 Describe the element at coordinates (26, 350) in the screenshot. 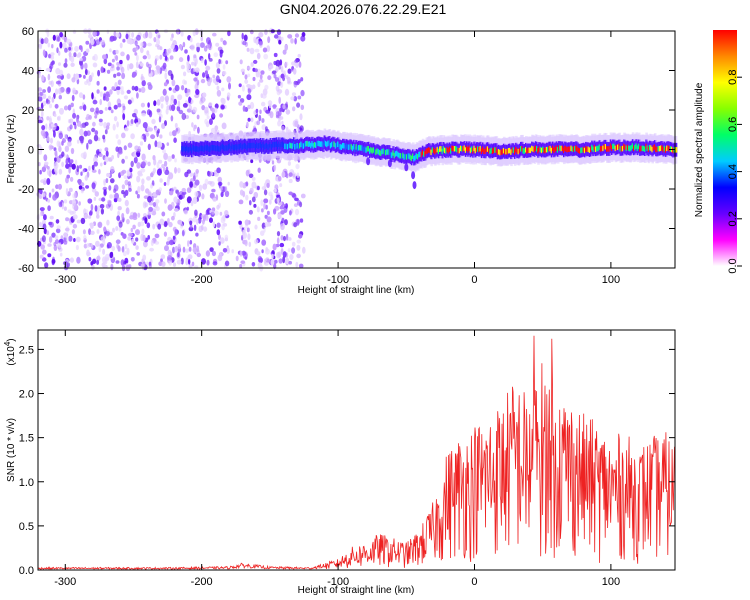

I see `snr-y-tick-label: 2.5` at that location.